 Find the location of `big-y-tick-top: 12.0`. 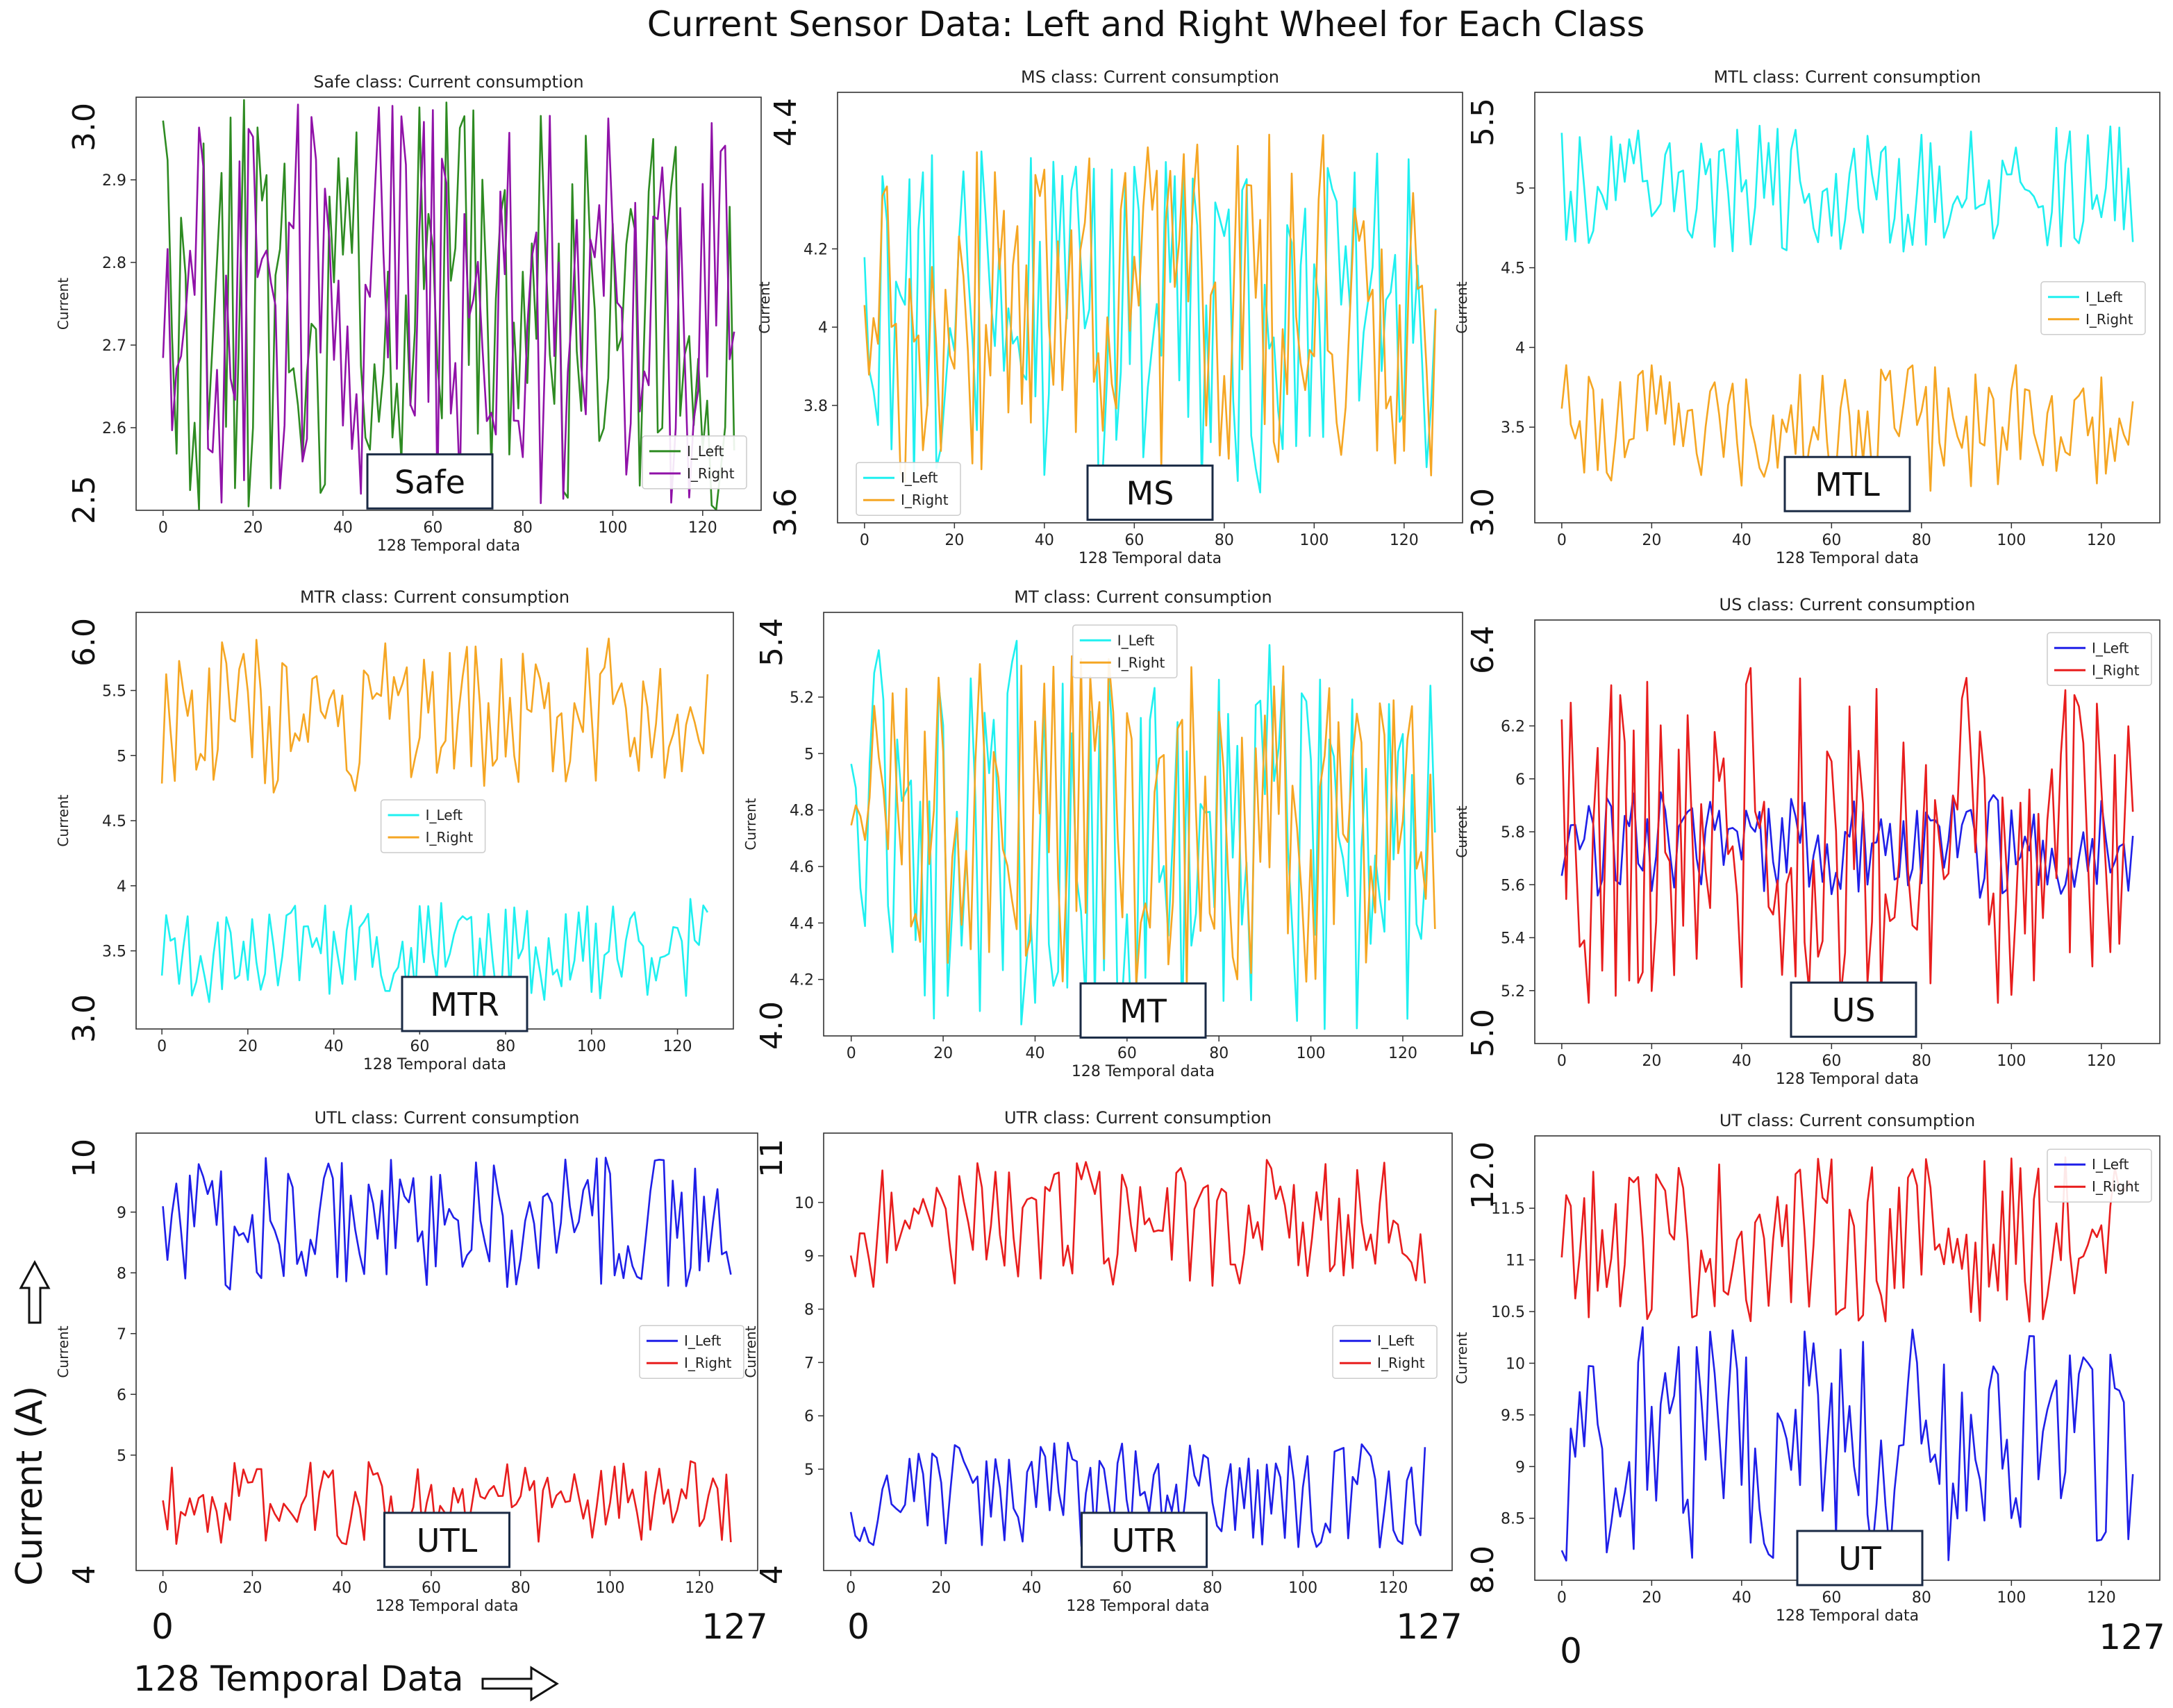

big-y-tick-top: 12.0 is located at coordinates (1483, 1175).